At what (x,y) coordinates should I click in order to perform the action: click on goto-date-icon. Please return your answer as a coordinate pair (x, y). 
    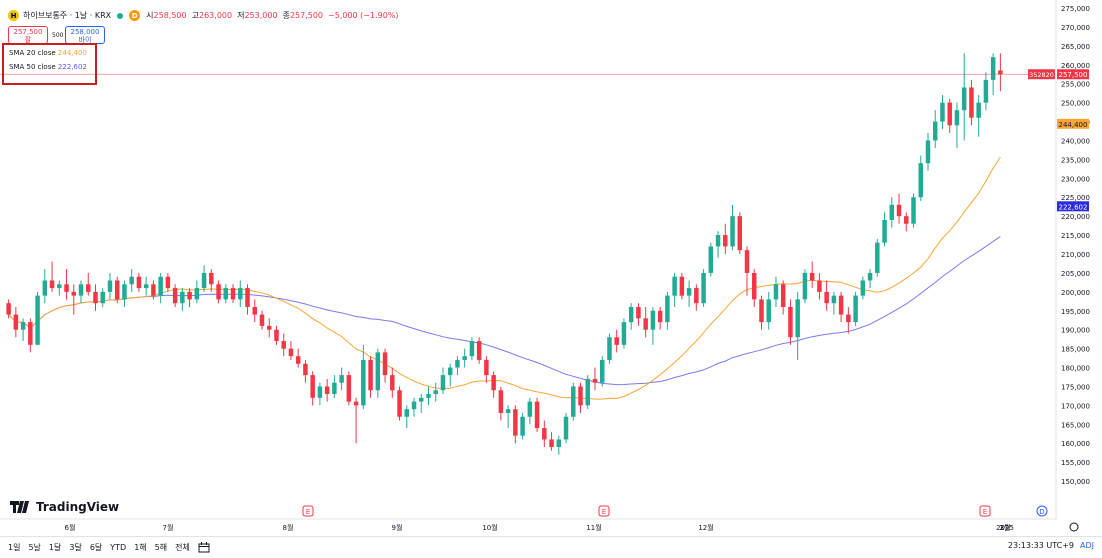
    Looking at the image, I should click on (204, 547).